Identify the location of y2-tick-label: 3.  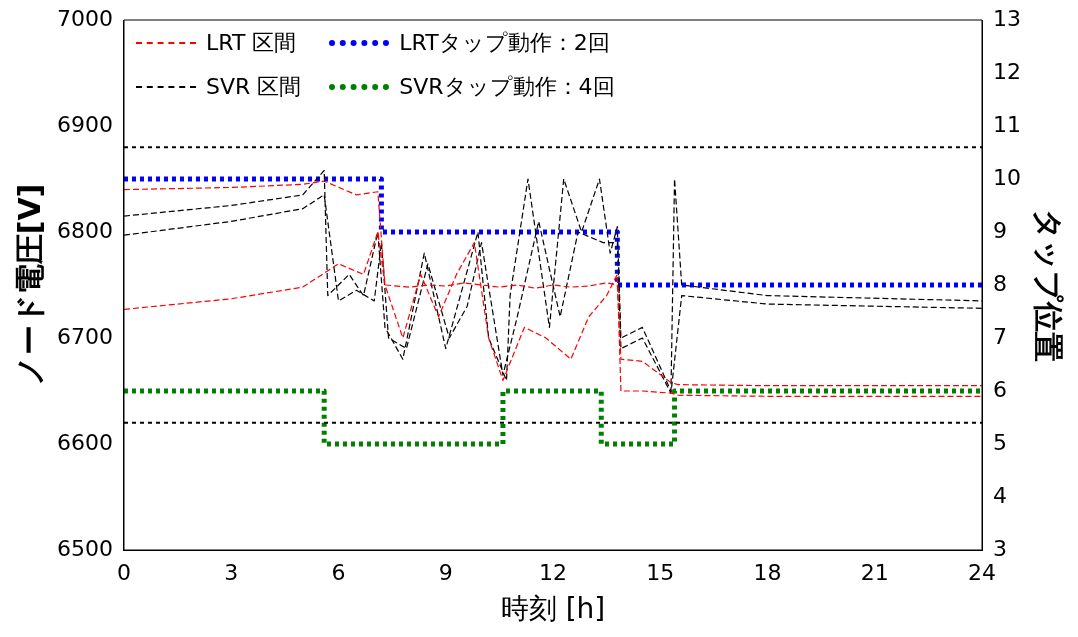
(1000, 548).